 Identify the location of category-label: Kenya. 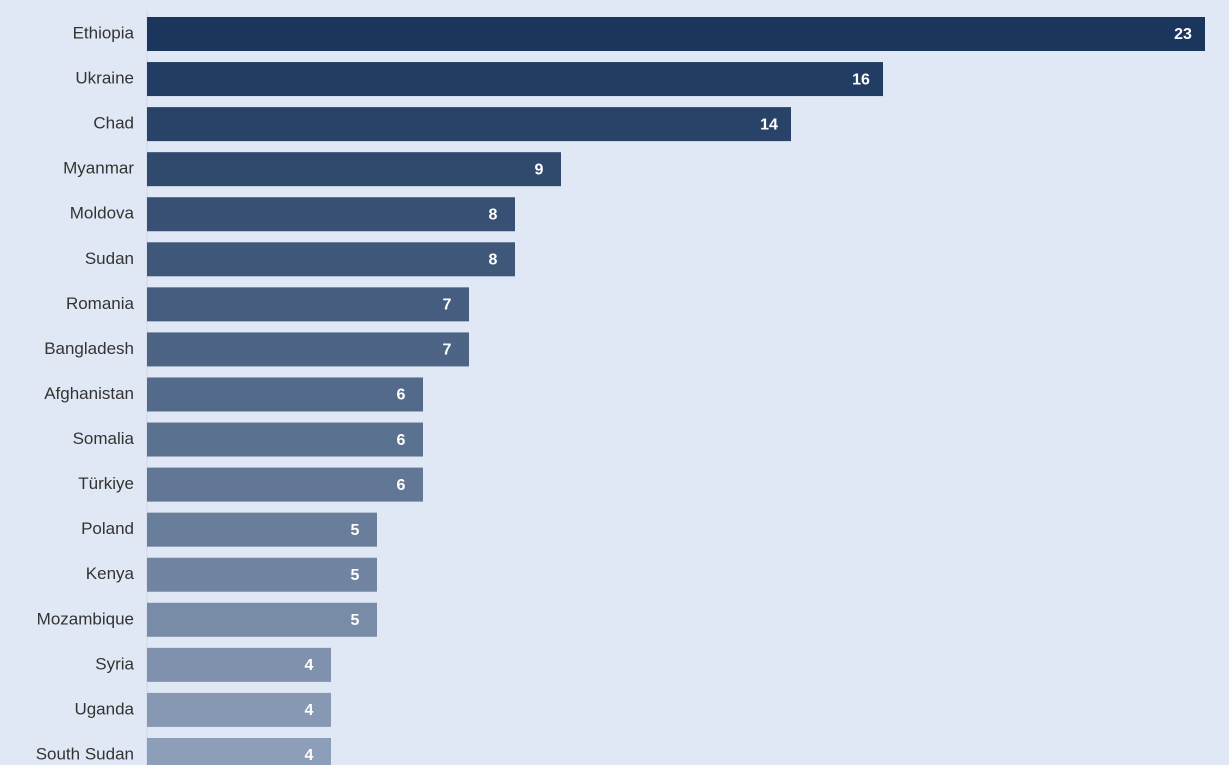
(110, 573).